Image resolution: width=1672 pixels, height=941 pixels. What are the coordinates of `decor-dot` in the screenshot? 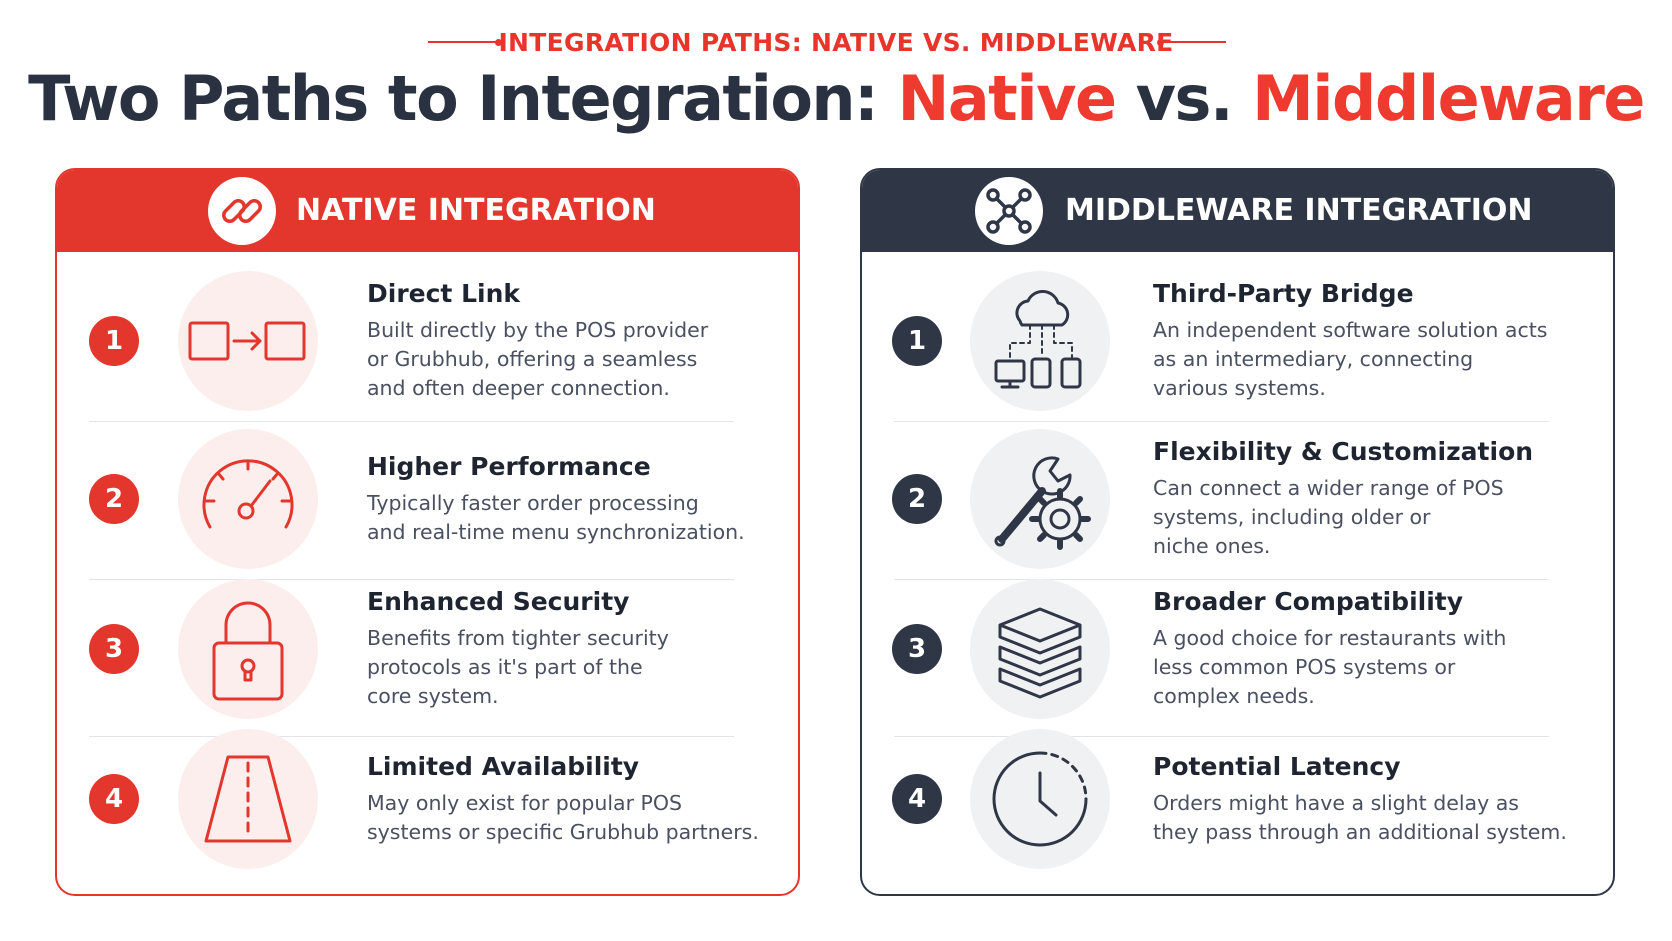 It's located at (498, 42).